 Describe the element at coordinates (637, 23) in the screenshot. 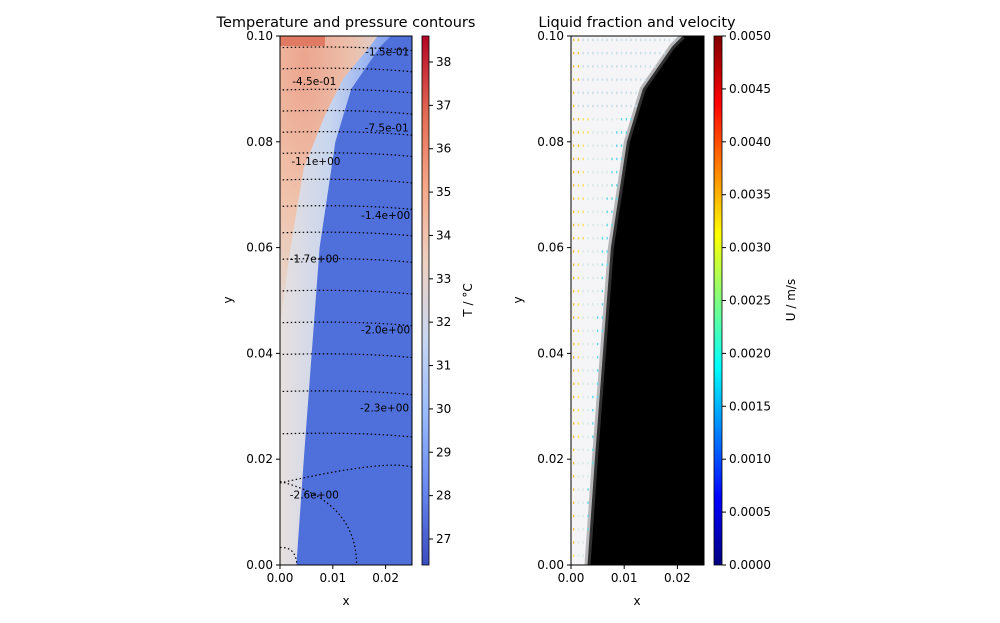

I see `plot-title: Liquid fraction and velocity` at that location.